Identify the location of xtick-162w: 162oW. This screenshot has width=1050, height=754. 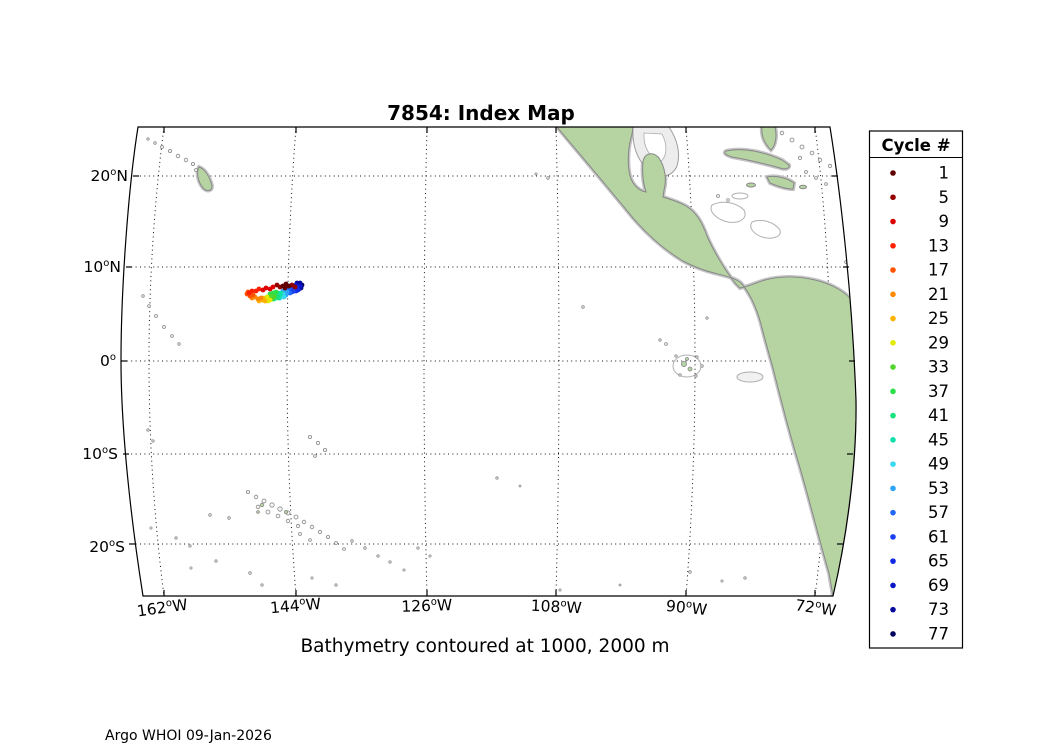
(162, 608).